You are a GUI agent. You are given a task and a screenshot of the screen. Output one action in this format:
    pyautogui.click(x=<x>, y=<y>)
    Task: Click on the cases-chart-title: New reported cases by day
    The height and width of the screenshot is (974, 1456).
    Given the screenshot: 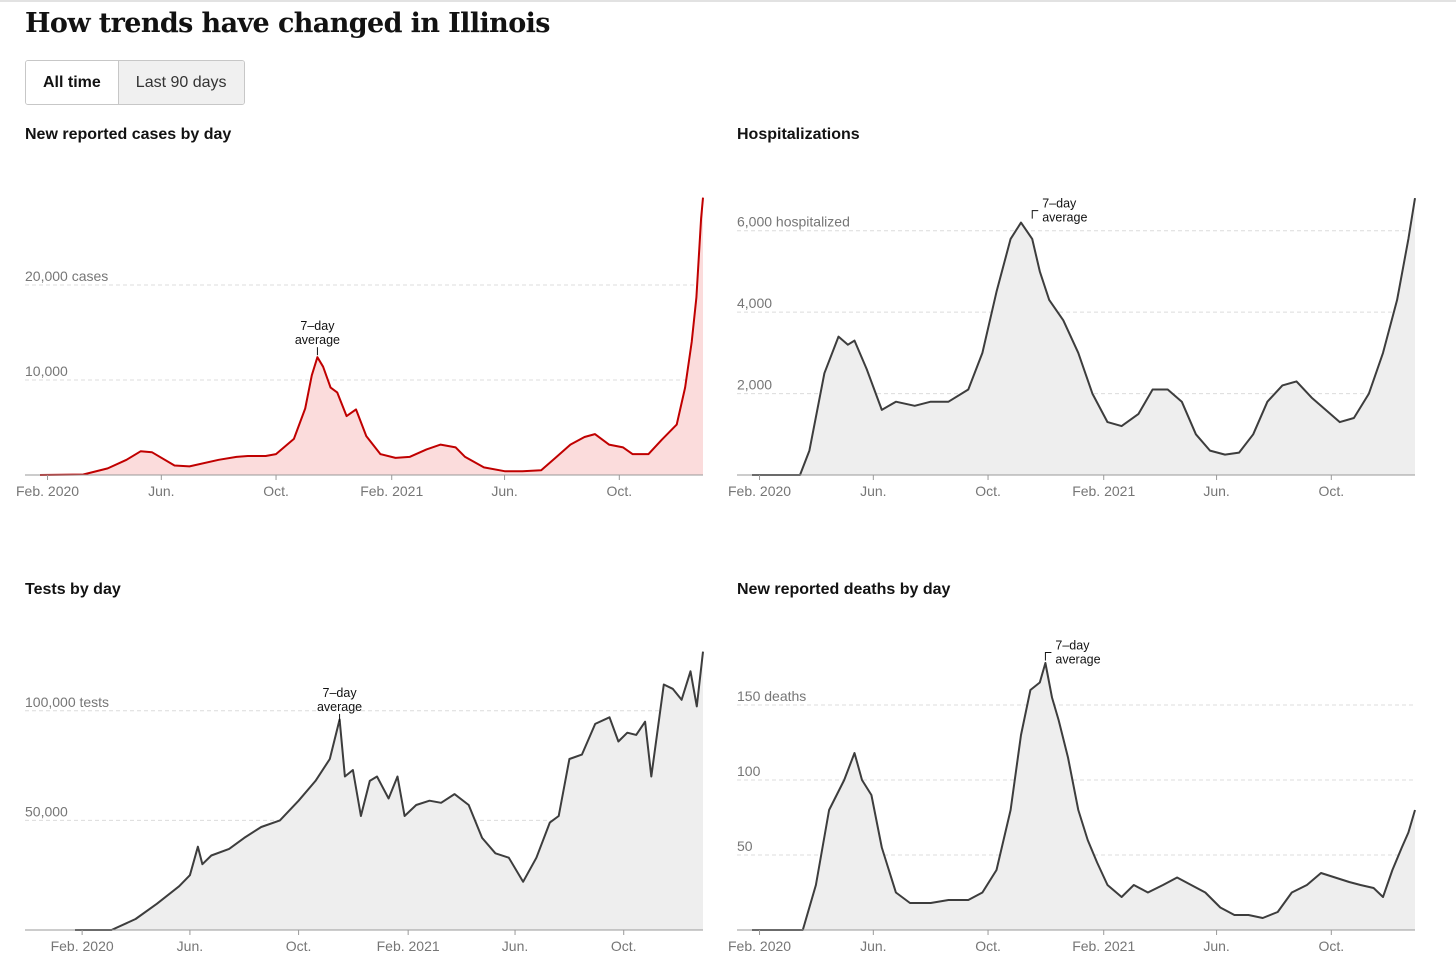 What is the action you would take?
    pyautogui.click(x=128, y=134)
    